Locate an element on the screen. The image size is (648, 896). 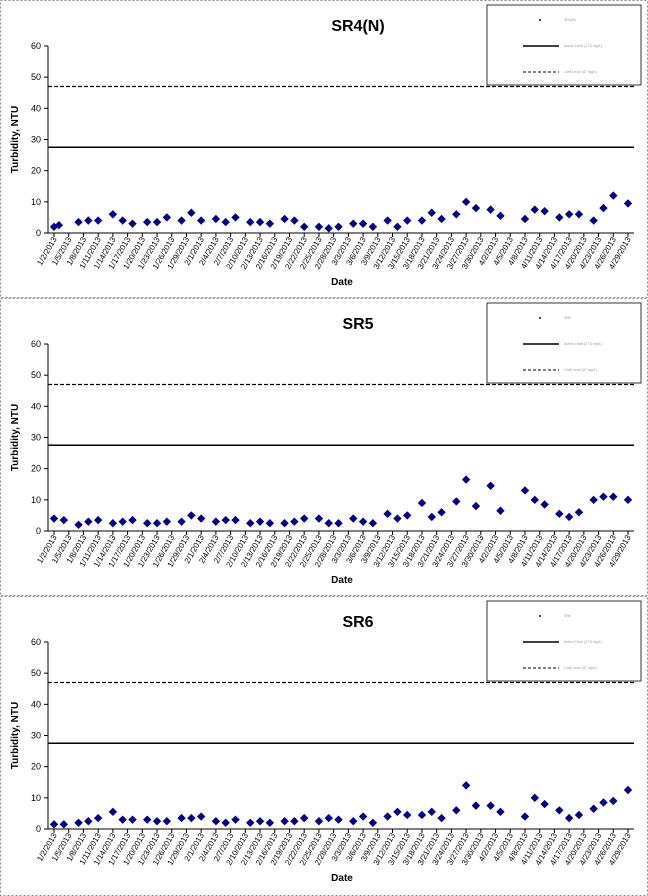
legend is located at coordinates (564, 343).